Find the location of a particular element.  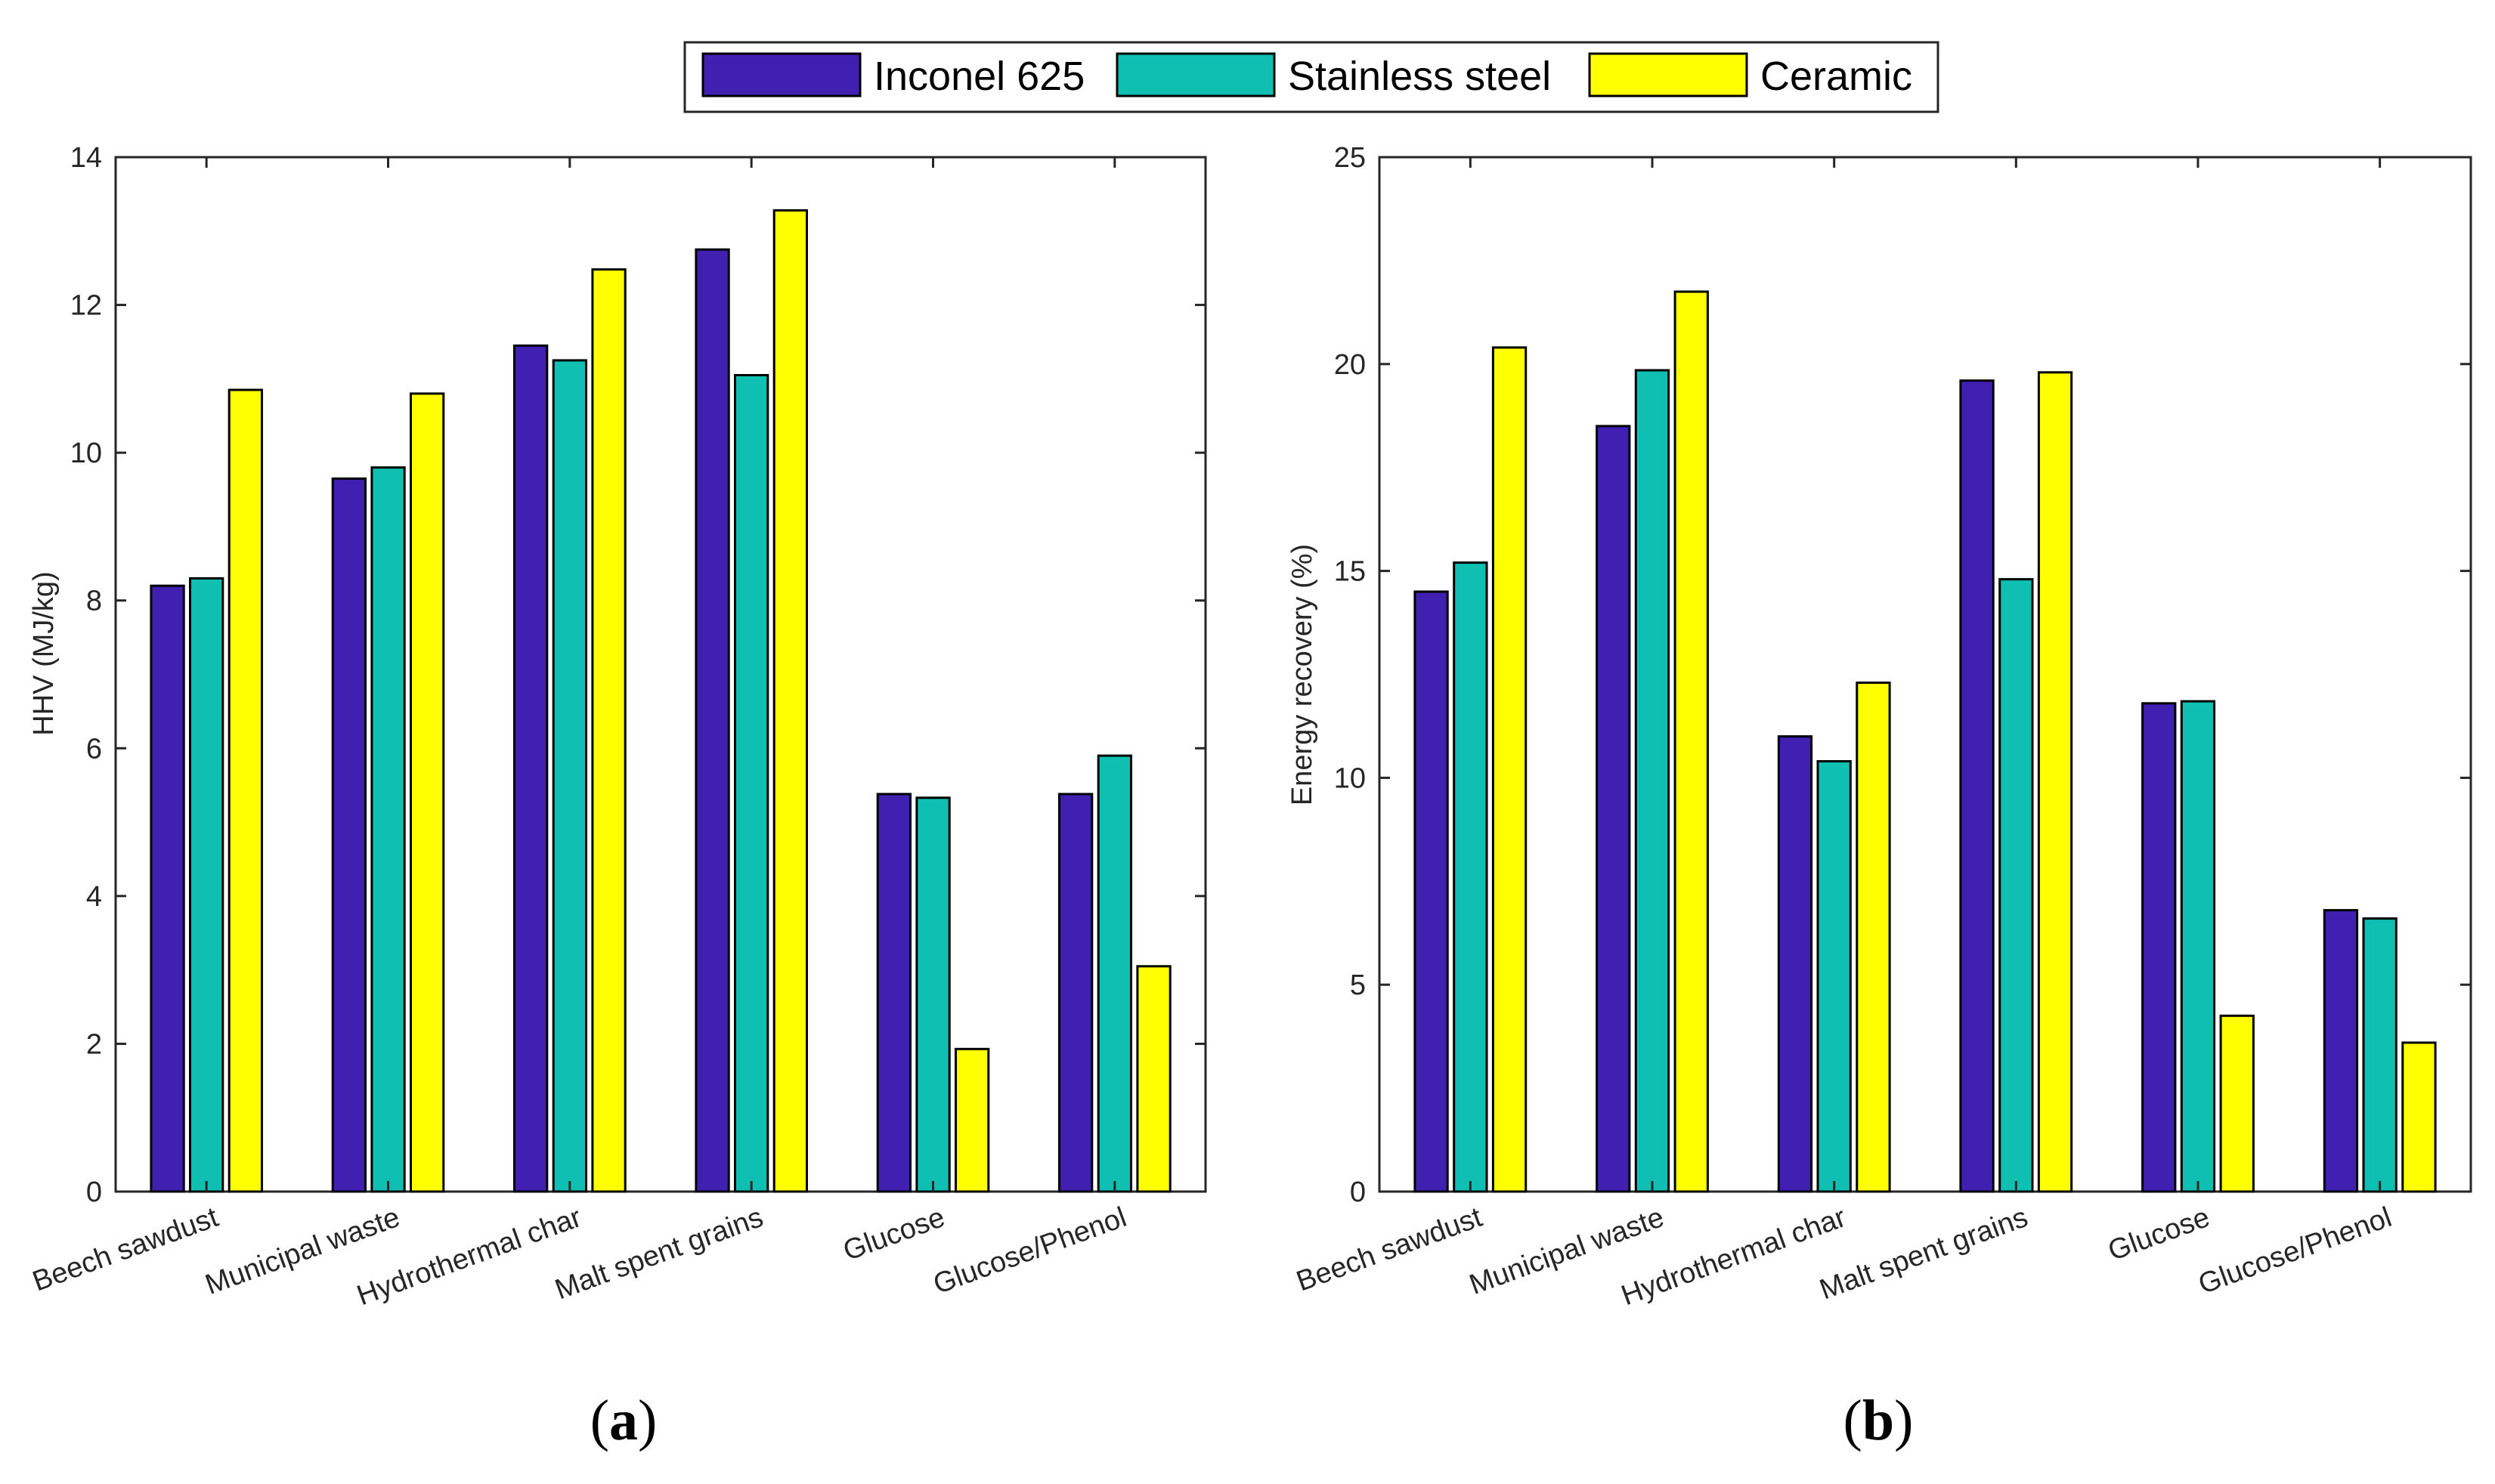

panel-label-b: (b) is located at coordinates (1879, 1420).